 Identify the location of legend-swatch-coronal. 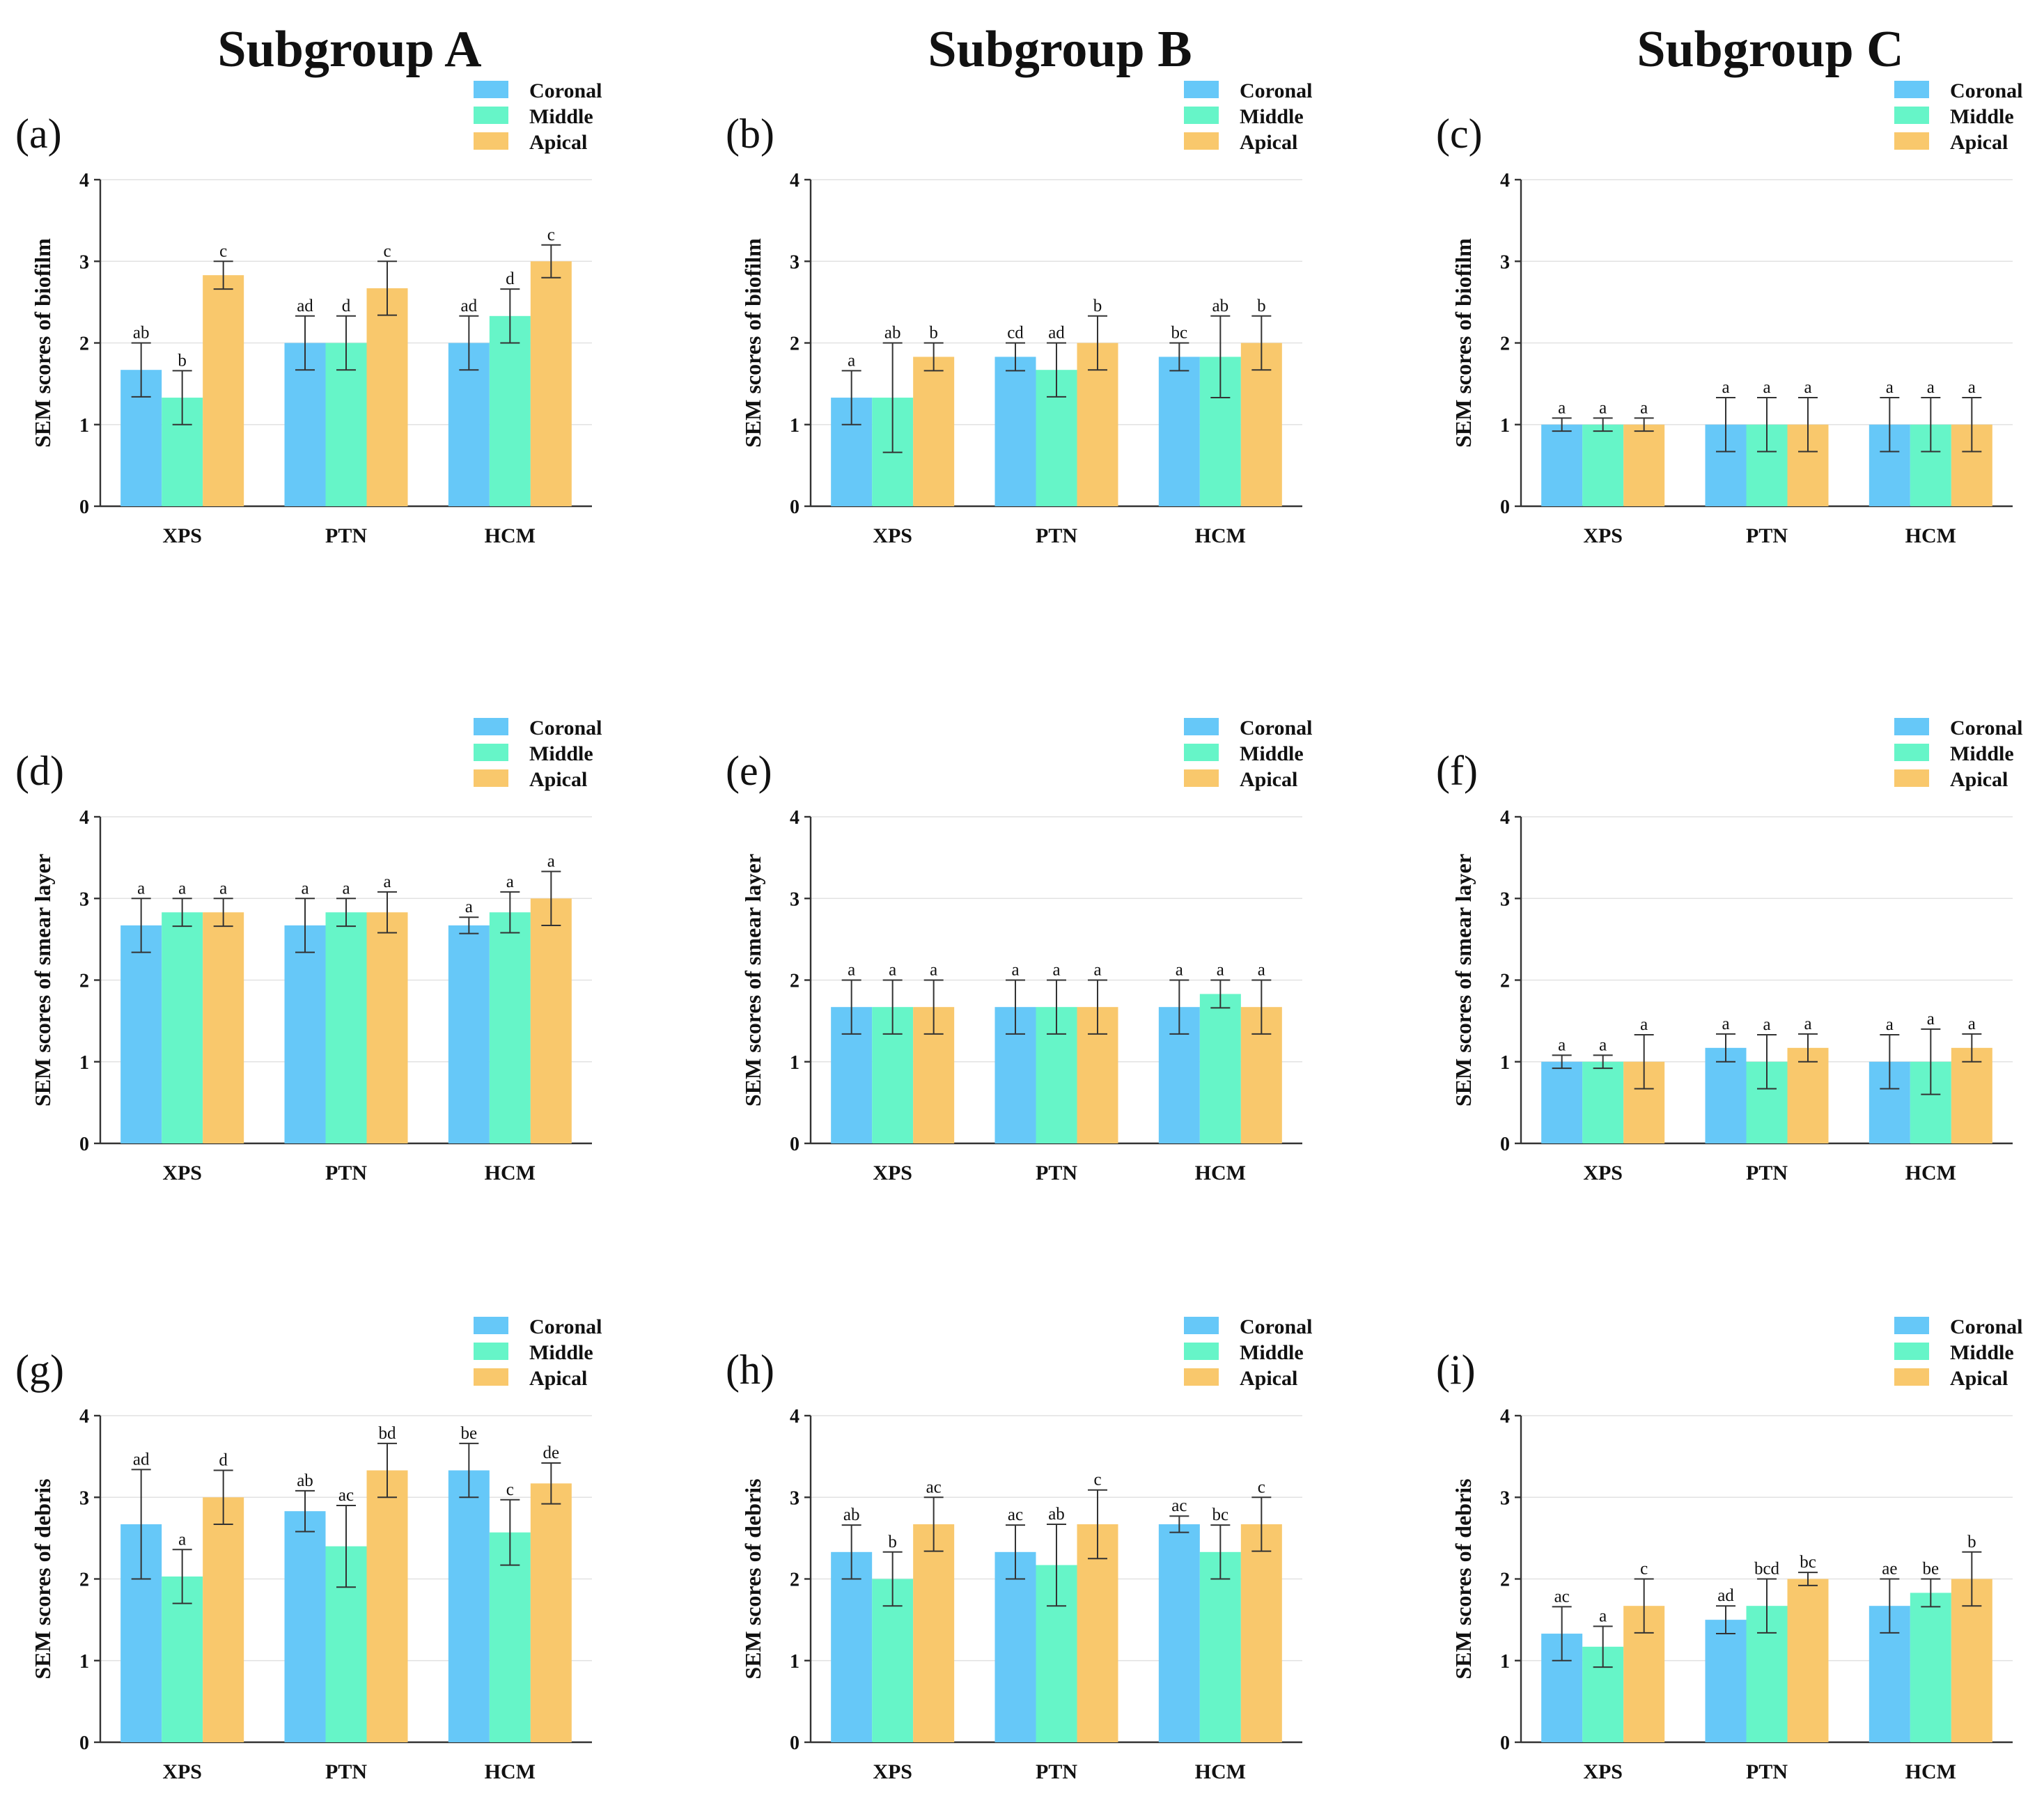
(491, 89).